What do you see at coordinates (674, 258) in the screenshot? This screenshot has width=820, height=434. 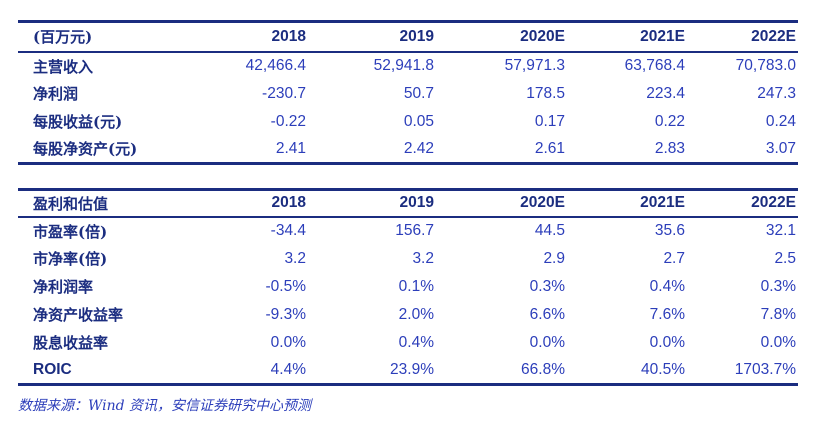 I see `value-cell: 2.7` at bounding box center [674, 258].